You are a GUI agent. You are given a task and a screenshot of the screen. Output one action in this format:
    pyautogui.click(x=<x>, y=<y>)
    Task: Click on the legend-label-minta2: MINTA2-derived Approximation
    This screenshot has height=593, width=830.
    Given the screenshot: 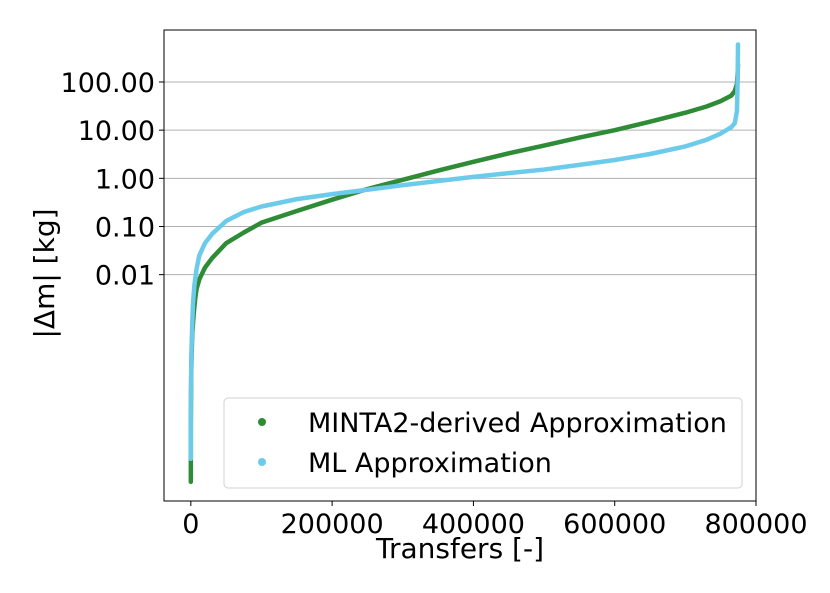 What is the action you would take?
    pyautogui.click(x=517, y=423)
    